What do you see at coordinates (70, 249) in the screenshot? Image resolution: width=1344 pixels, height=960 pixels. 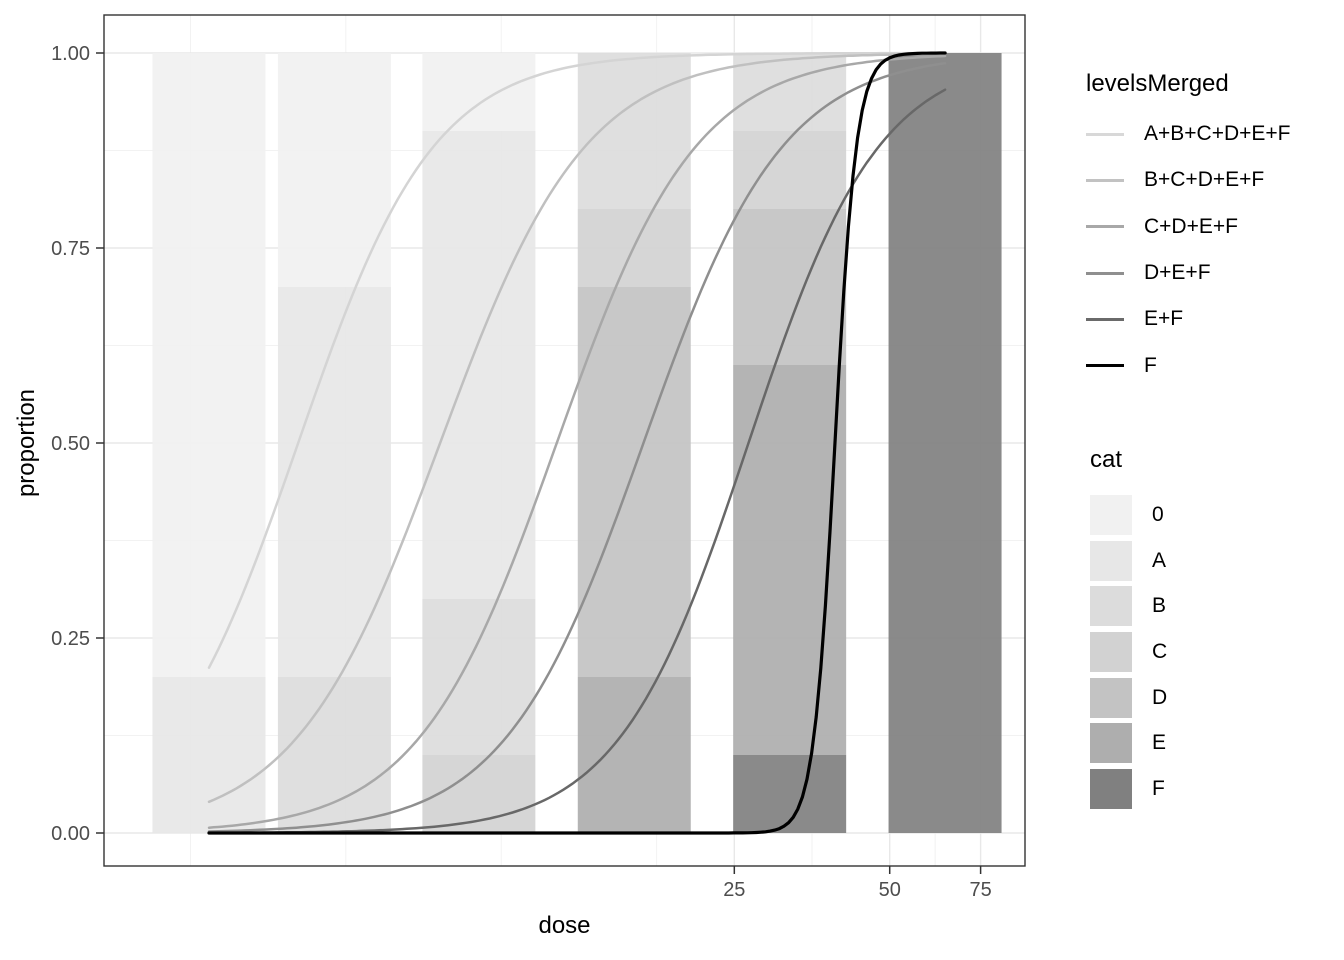 I see `y-tick-label: 0.75` at bounding box center [70, 249].